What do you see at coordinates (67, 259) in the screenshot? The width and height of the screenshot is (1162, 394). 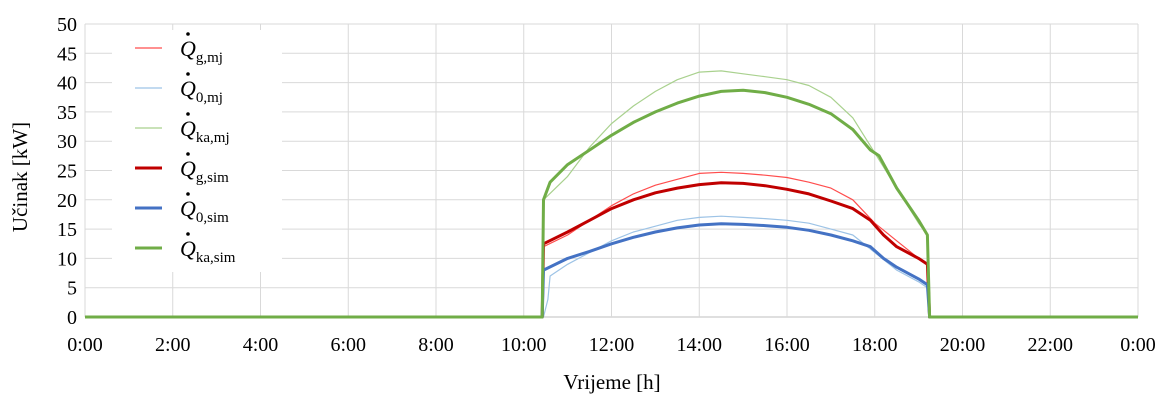 I see `y-tick-label: 10` at bounding box center [67, 259].